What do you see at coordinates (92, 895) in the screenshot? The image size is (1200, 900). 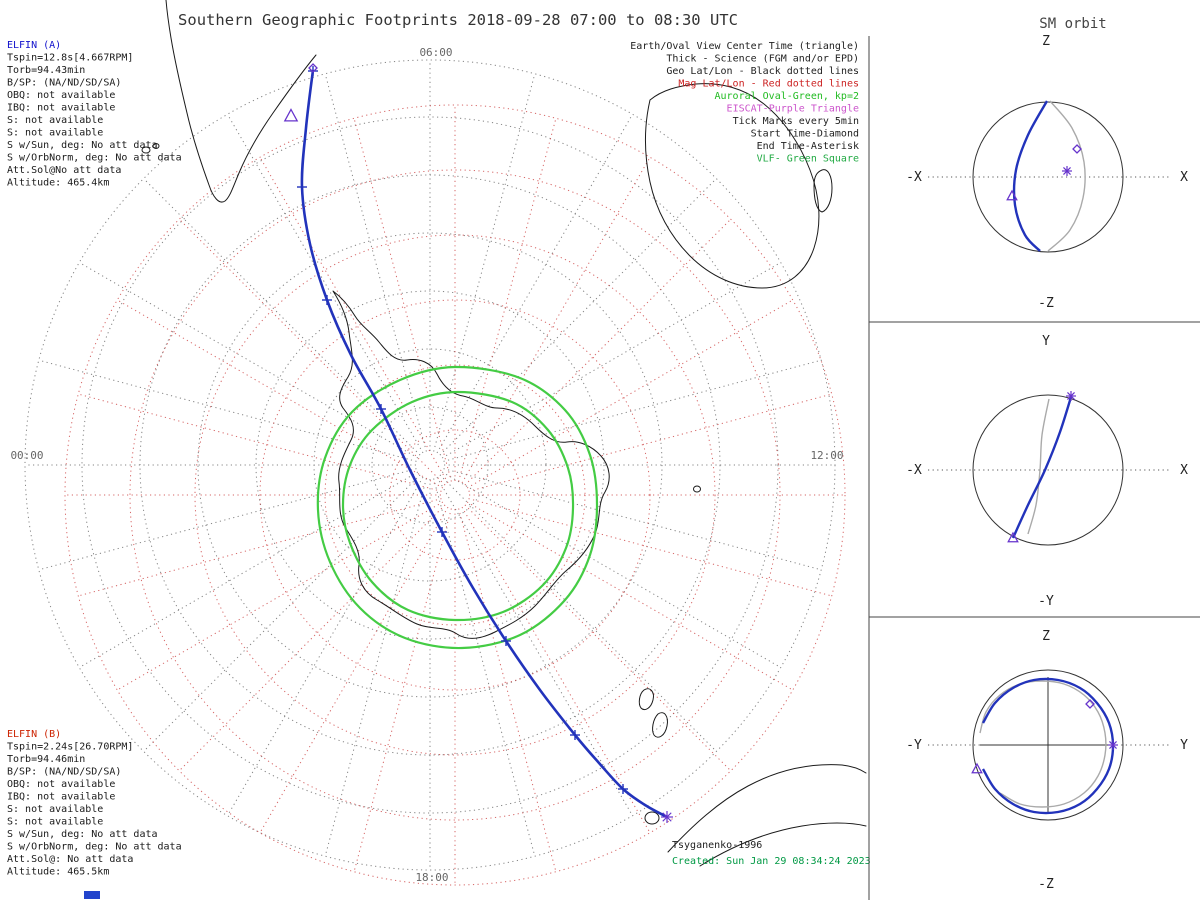 I see `corner-blue-marker` at bounding box center [92, 895].